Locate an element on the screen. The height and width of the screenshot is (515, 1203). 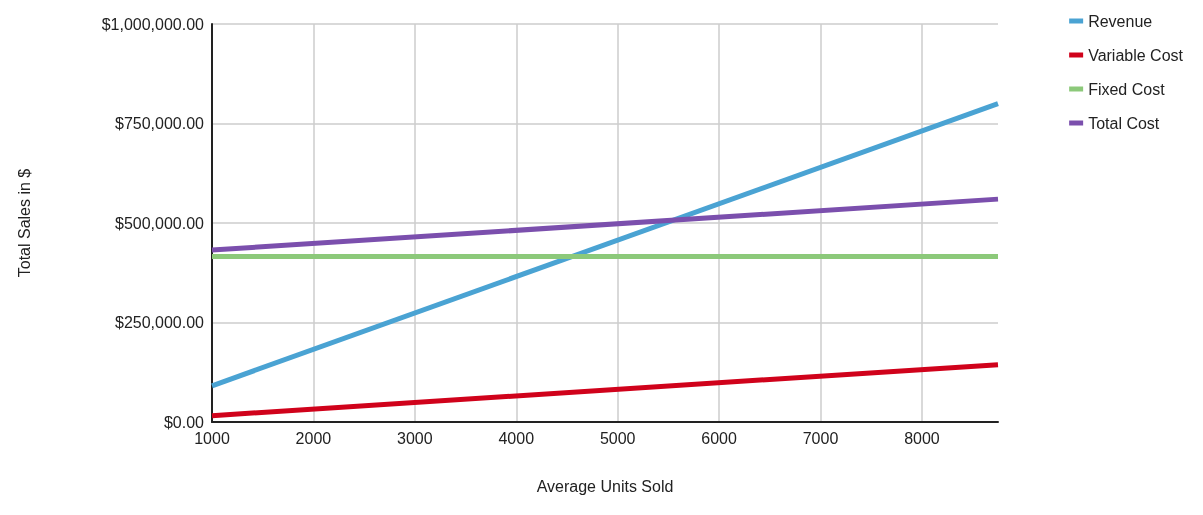
legend-label: Fixed Cost is located at coordinates (1127, 89).